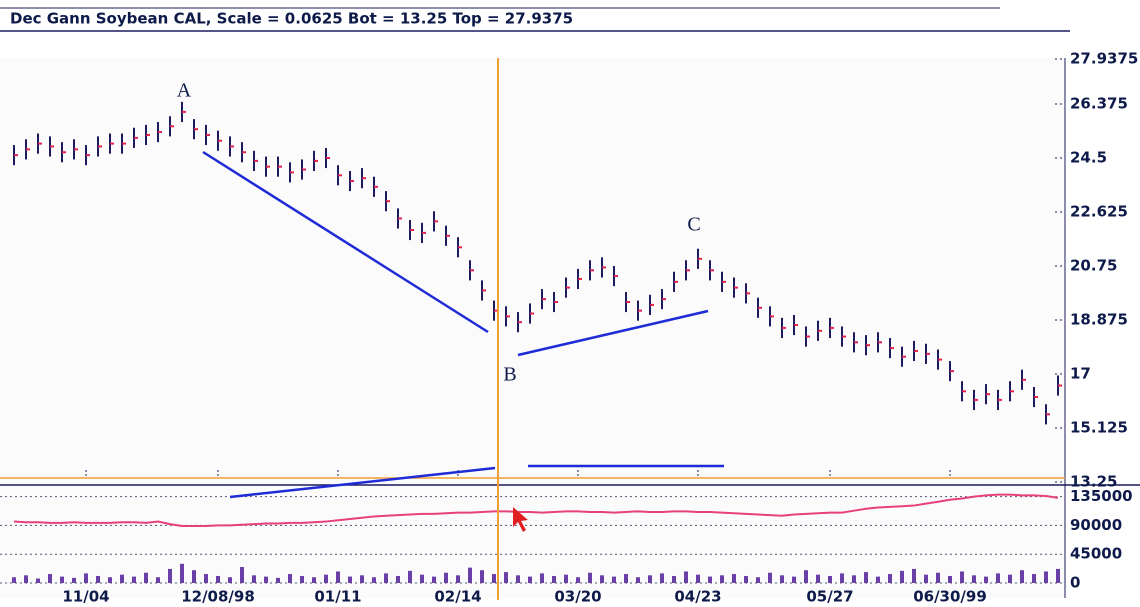 This screenshot has height=607, width=1140. Describe the element at coordinates (1101, 496) in the screenshot. I see `y-tick-label: 135000` at that location.